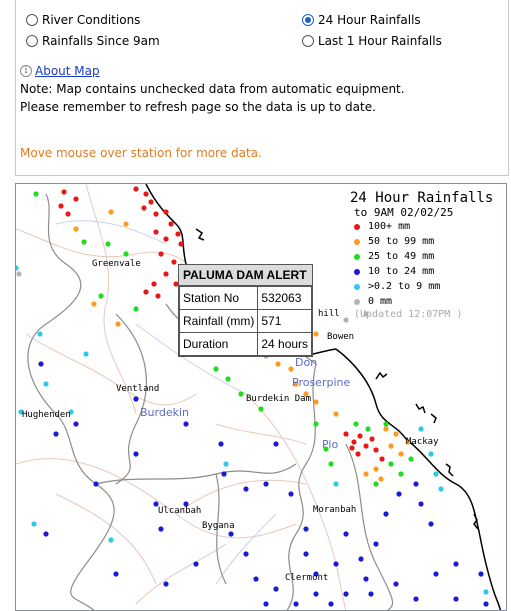 The image size is (511, 611). What do you see at coordinates (361, 20) in the screenshot?
I see `radio-24-hour-rainfalls: 24 Hour Rainfalls` at bounding box center [361, 20].